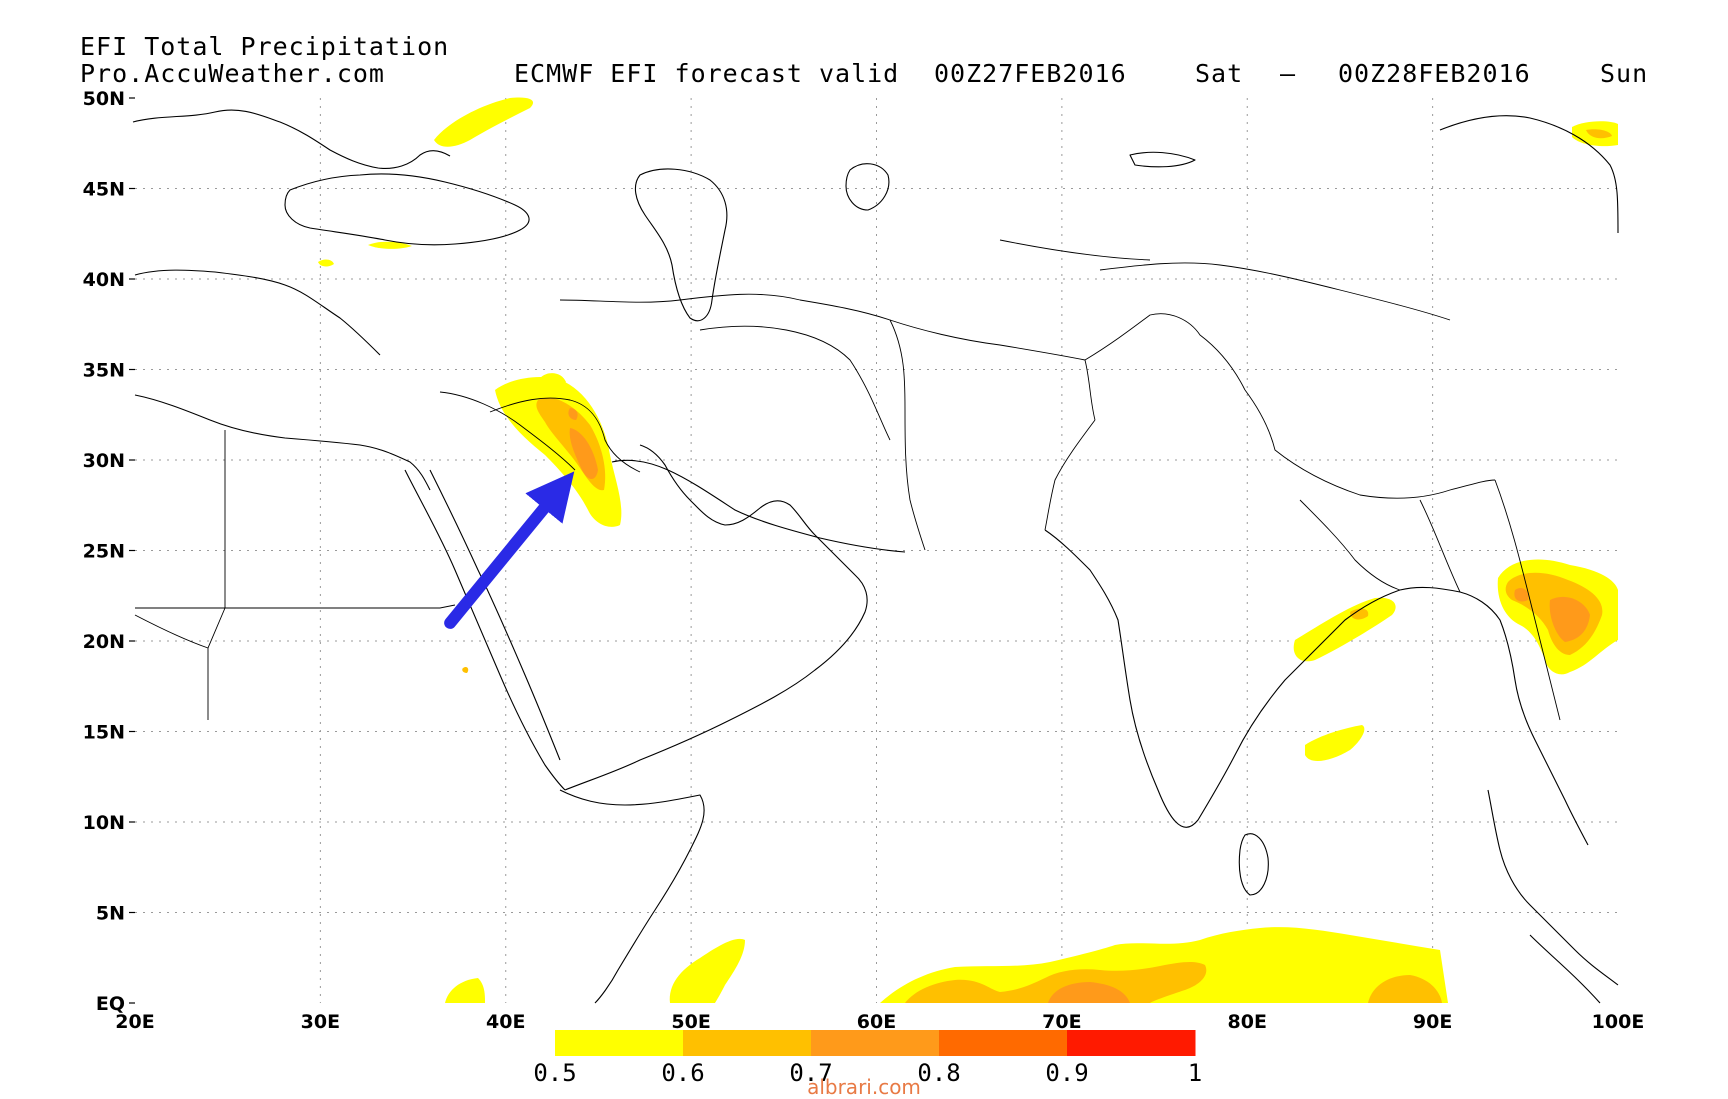  Describe the element at coordinates (867, 187) in the screenshot. I see `aral-sea` at that location.